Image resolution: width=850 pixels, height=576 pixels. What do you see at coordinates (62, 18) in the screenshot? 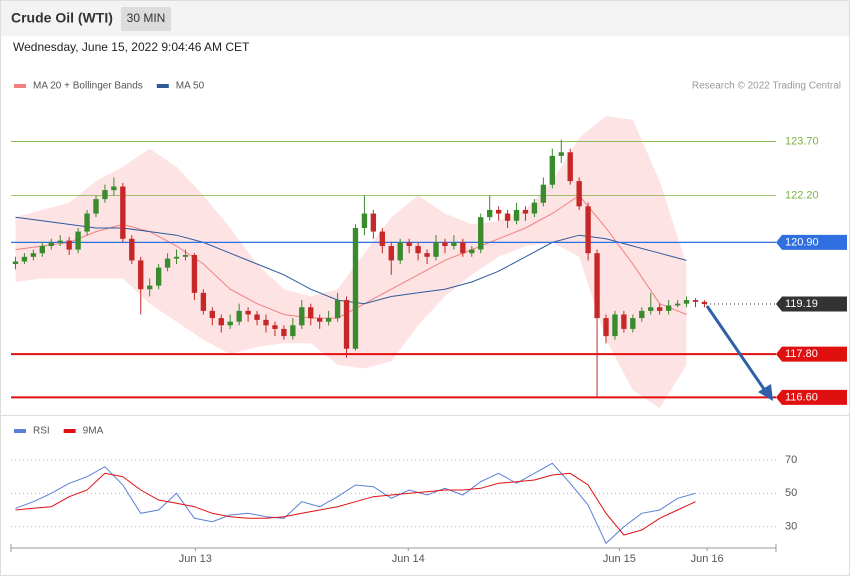
I see `title: Crude Oil (WTI)` at bounding box center [62, 18].